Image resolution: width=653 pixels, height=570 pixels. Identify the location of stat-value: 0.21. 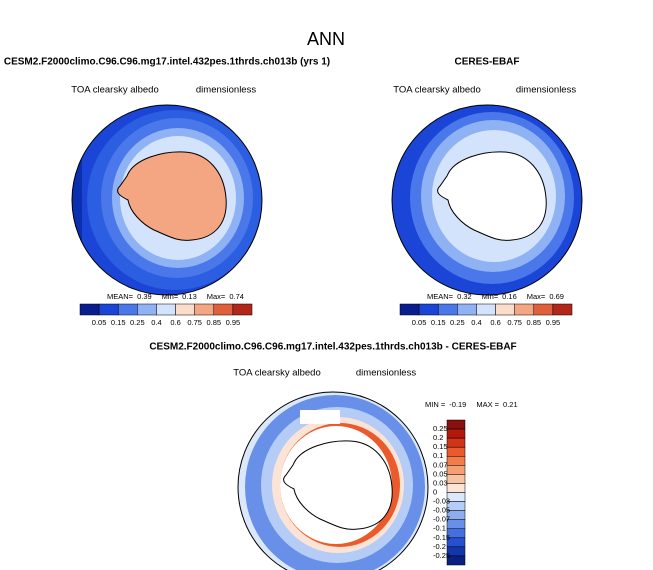
(510, 404).